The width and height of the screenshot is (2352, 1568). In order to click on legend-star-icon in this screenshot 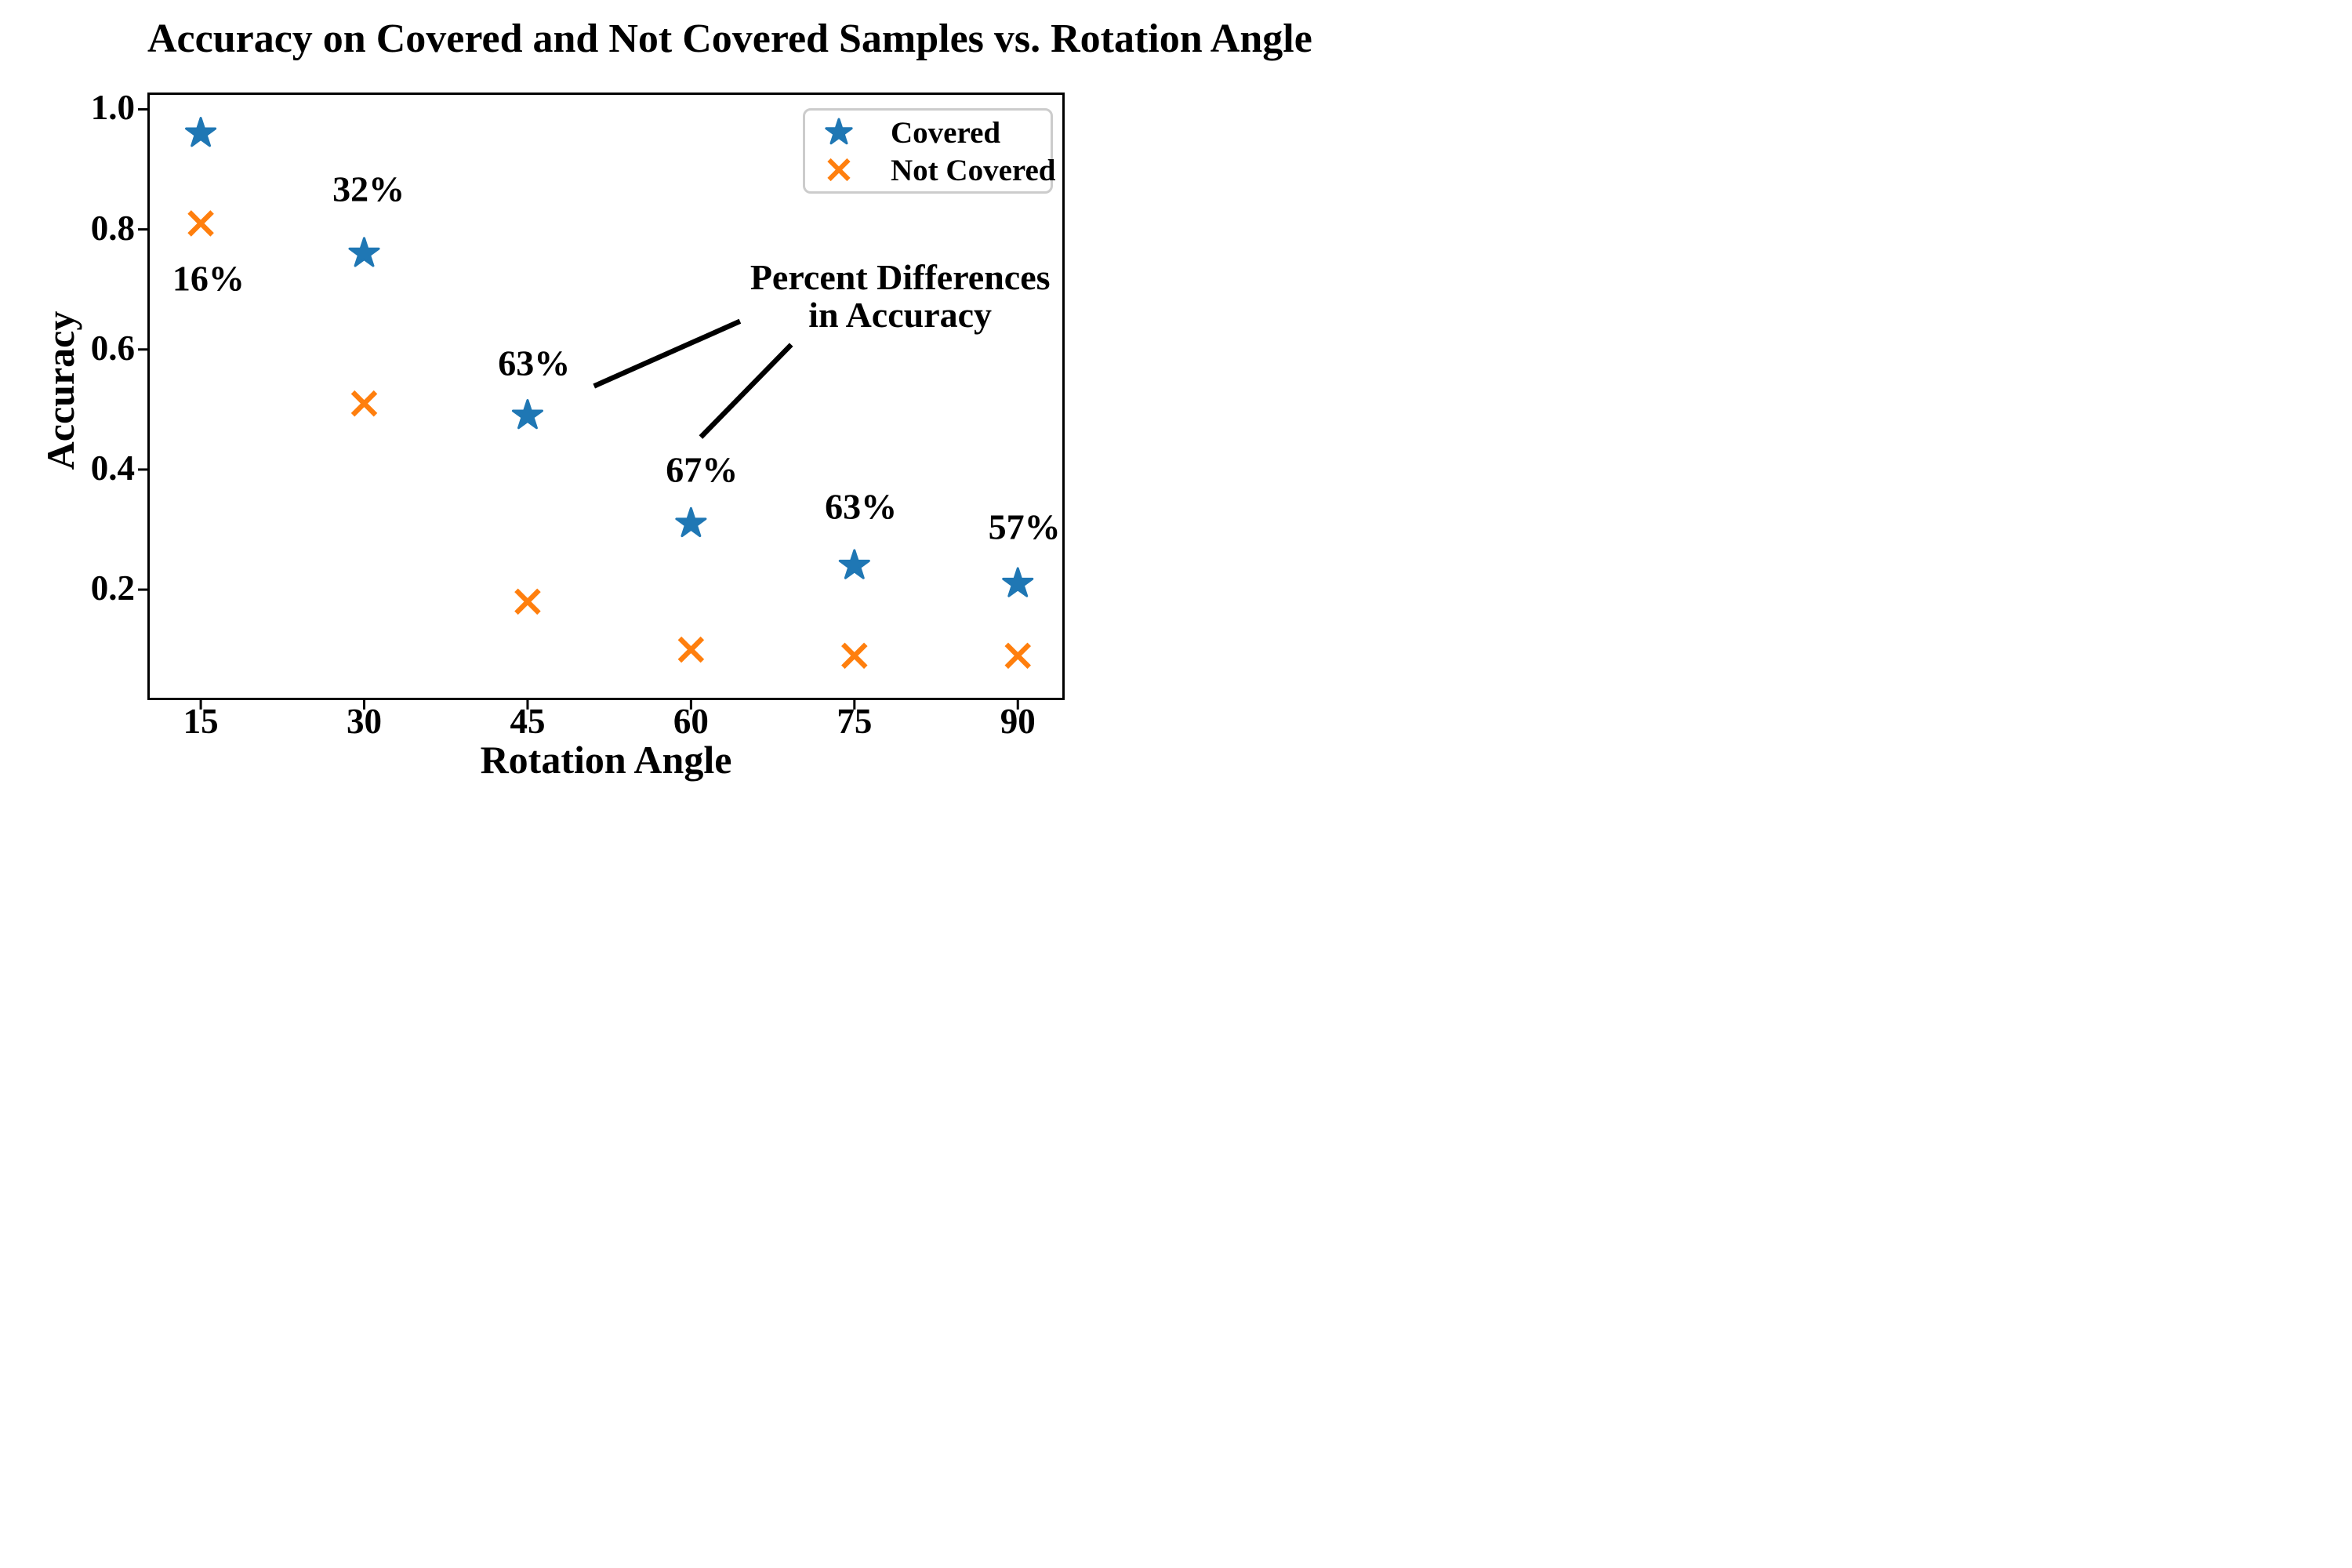, I will do `click(839, 131)`.